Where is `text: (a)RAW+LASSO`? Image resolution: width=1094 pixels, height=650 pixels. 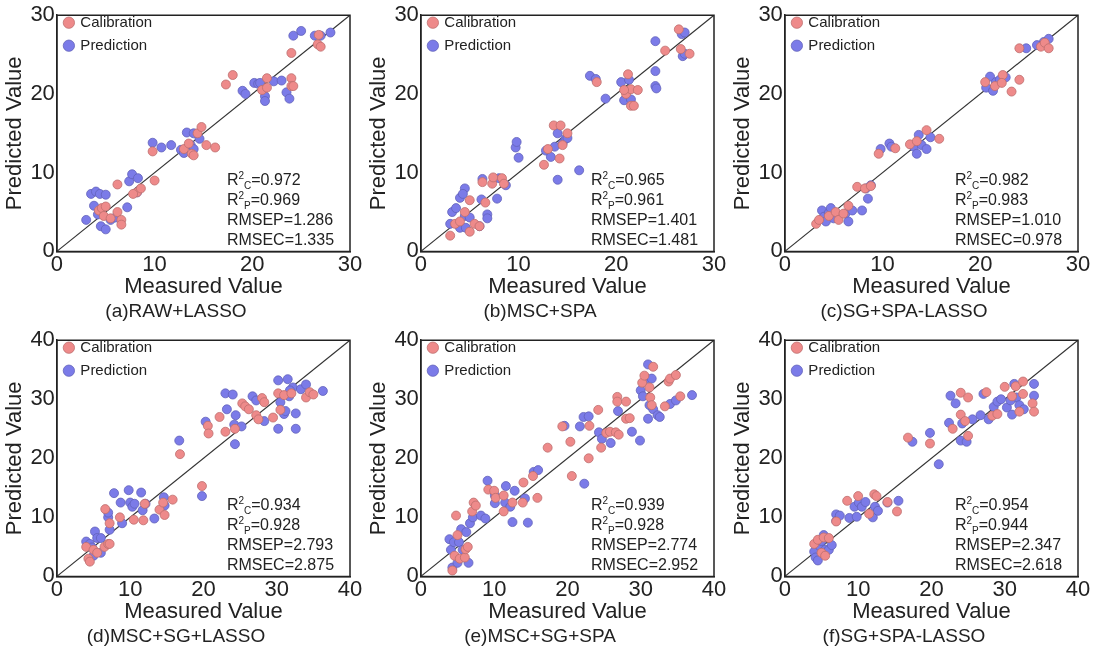
text: (a)RAW+LASSO is located at coordinates (176, 310).